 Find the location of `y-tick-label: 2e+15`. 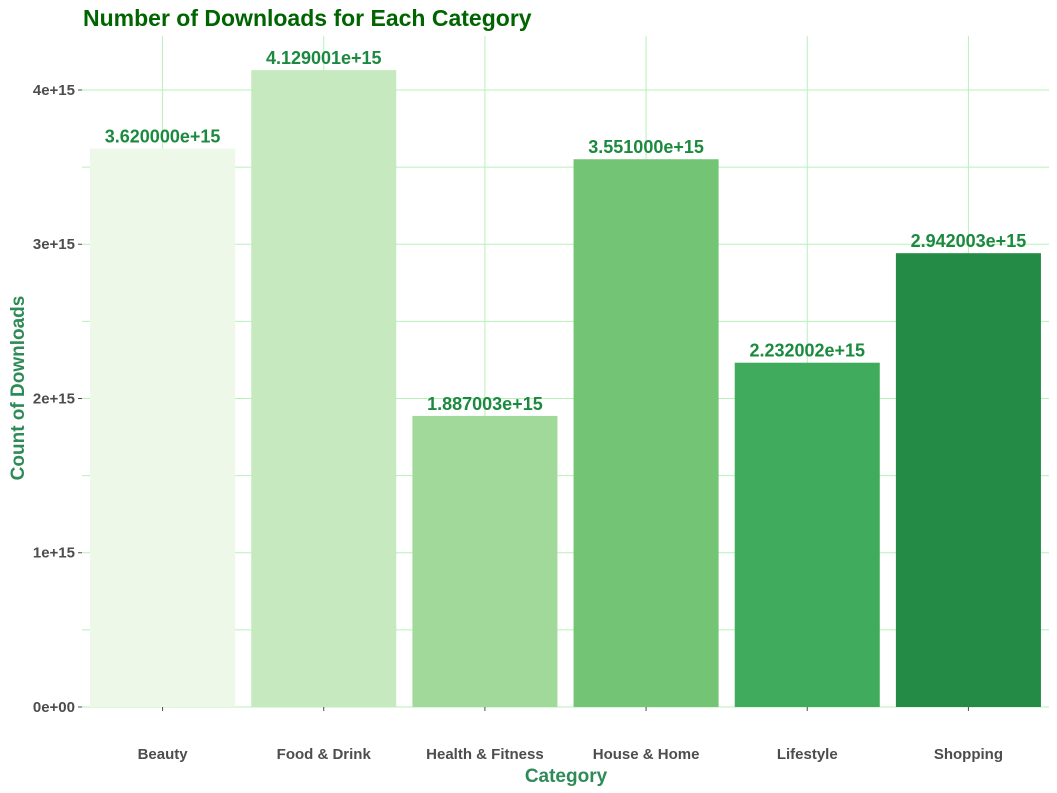

y-tick-label: 2e+15 is located at coordinates (54, 398).